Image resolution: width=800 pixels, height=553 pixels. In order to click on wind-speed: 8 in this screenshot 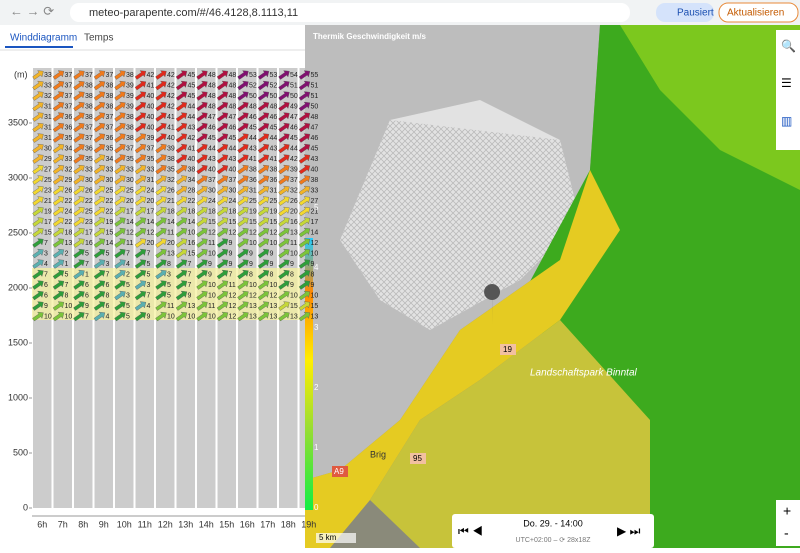, I will do `click(169, 264)`.